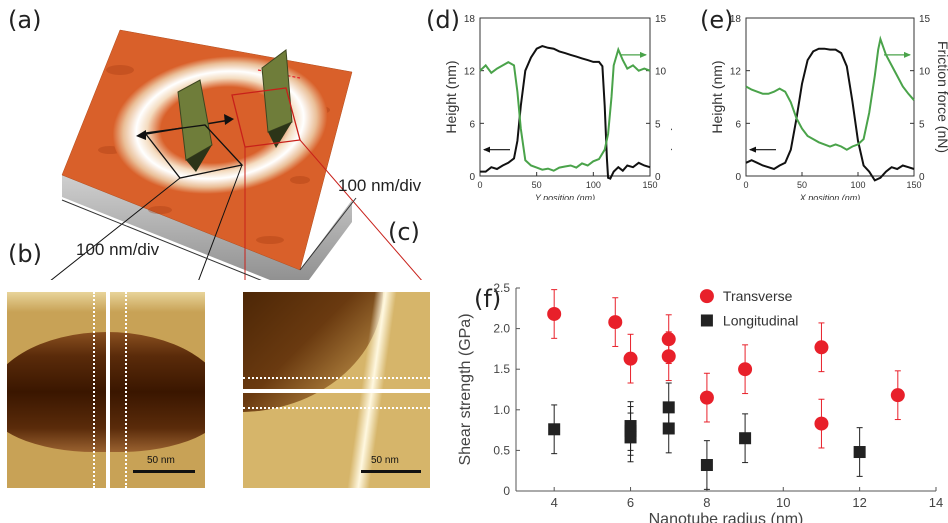 The width and height of the screenshot is (948, 523). Describe the element at coordinates (501, 369) in the screenshot. I see `y-tick-label: 1.5` at that location.